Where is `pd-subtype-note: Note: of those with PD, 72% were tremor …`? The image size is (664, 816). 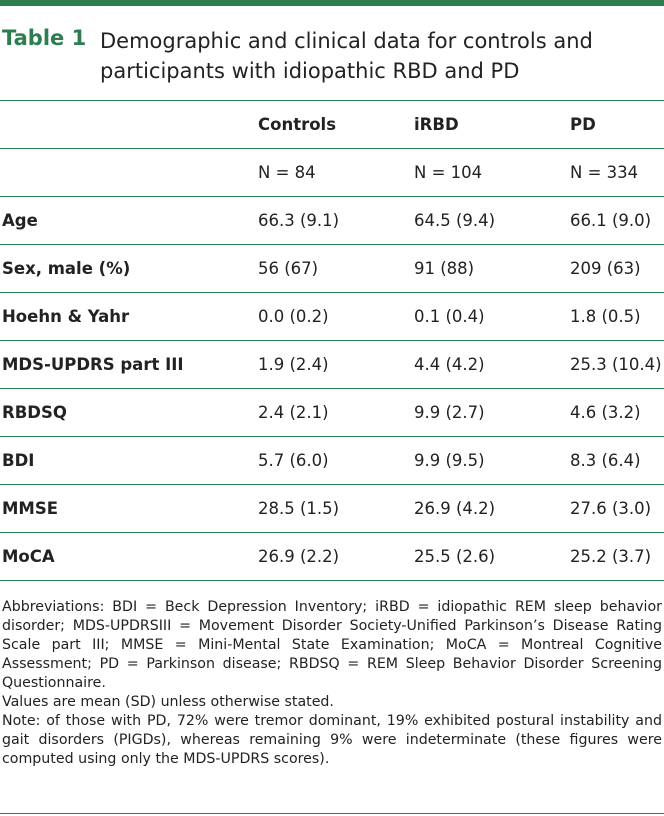
pd-subtype-note: Note: of those with PD, 72% were tremor … is located at coordinates (332, 740).